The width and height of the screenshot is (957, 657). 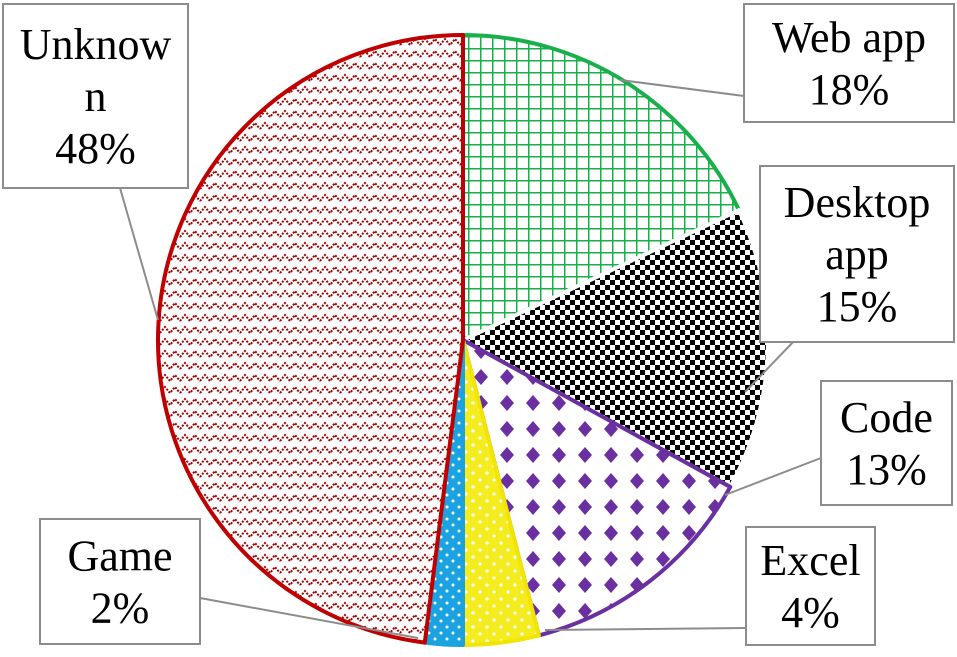 What do you see at coordinates (139, 254) in the screenshot?
I see `leader-line-unknown` at bounding box center [139, 254].